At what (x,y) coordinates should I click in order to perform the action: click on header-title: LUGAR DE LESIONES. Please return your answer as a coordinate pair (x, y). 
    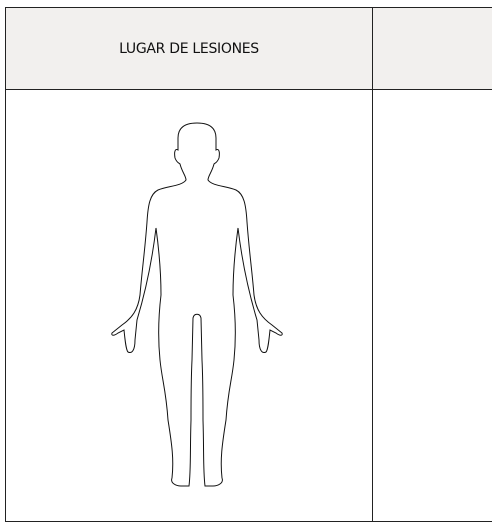
    Looking at the image, I should click on (189, 48).